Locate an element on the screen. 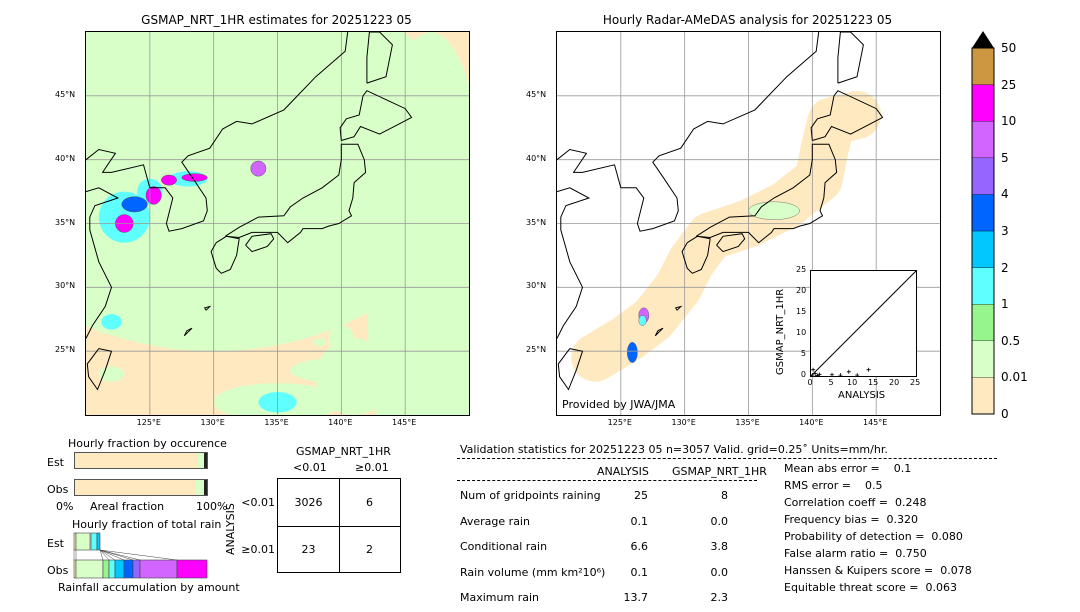  stat-label: Maximum rain is located at coordinates (499, 597).